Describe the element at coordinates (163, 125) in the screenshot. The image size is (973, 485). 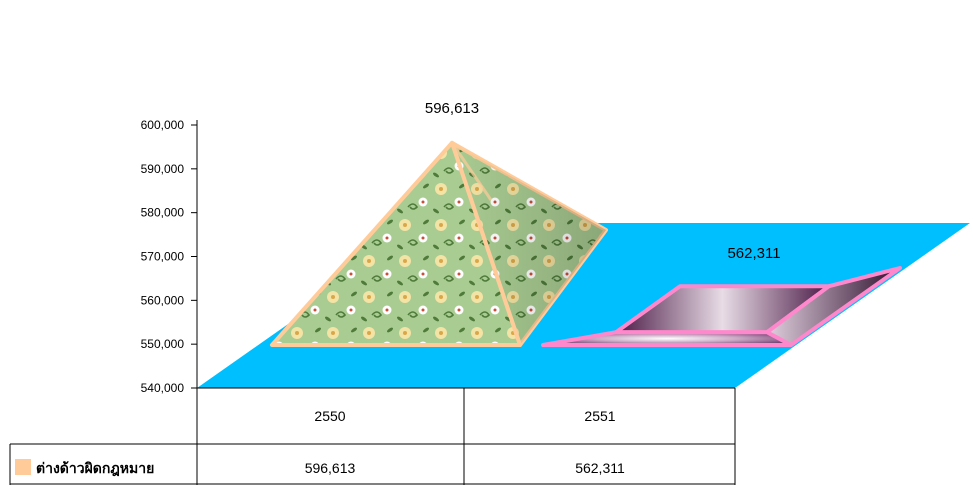
I see `y-tick-label: 600,000` at that location.